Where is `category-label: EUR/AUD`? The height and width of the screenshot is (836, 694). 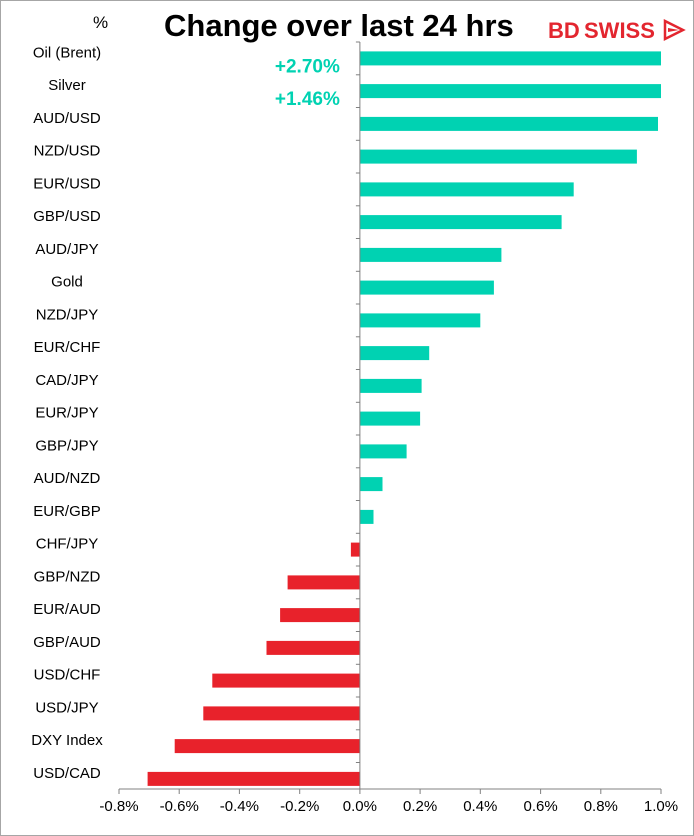 category-label: EUR/AUD is located at coordinates (67, 609).